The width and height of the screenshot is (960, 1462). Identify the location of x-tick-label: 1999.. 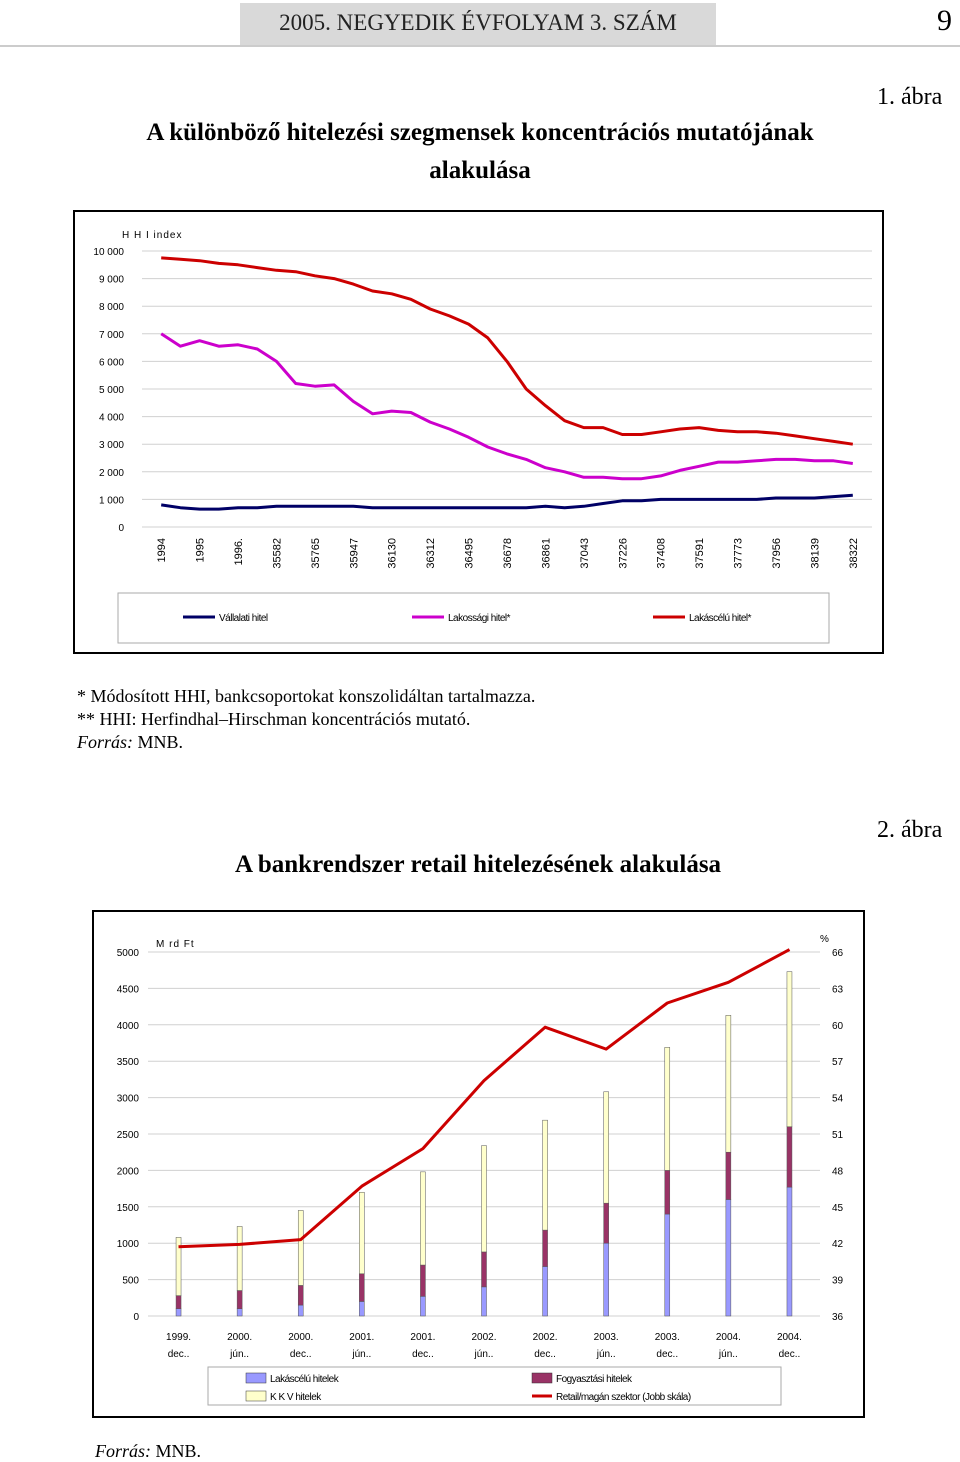
(178, 1337).